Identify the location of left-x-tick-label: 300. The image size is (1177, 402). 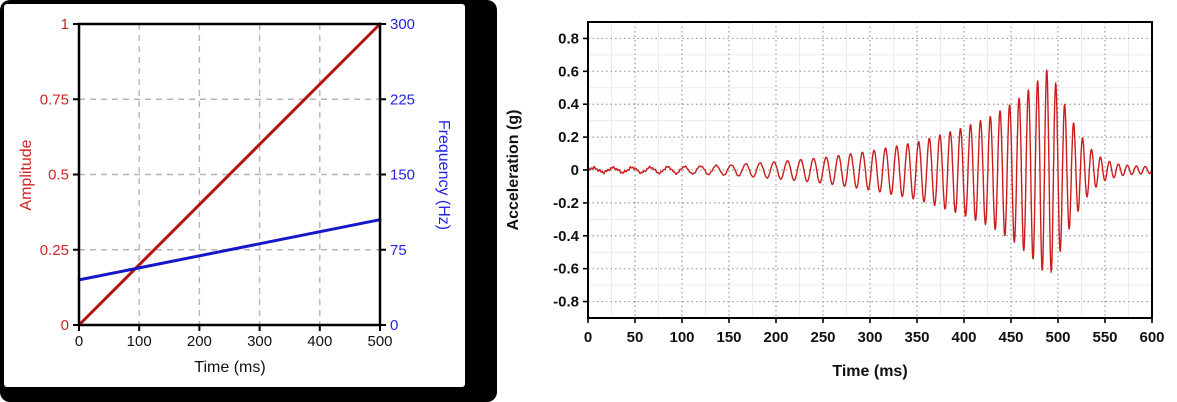
(259, 341).